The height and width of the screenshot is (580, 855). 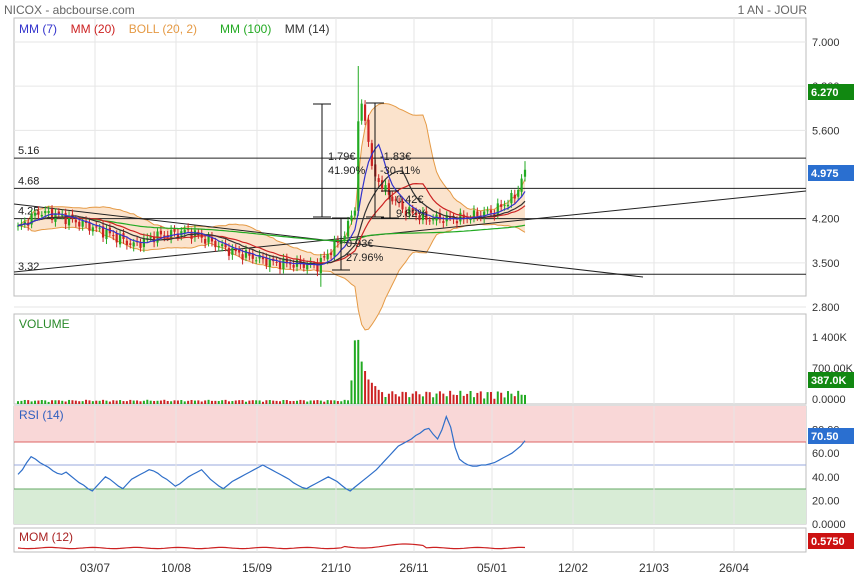 What do you see at coordinates (400, 171) in the screenshot?
I see `measure-percent: -30.11%` at bounding box center [400, 171].